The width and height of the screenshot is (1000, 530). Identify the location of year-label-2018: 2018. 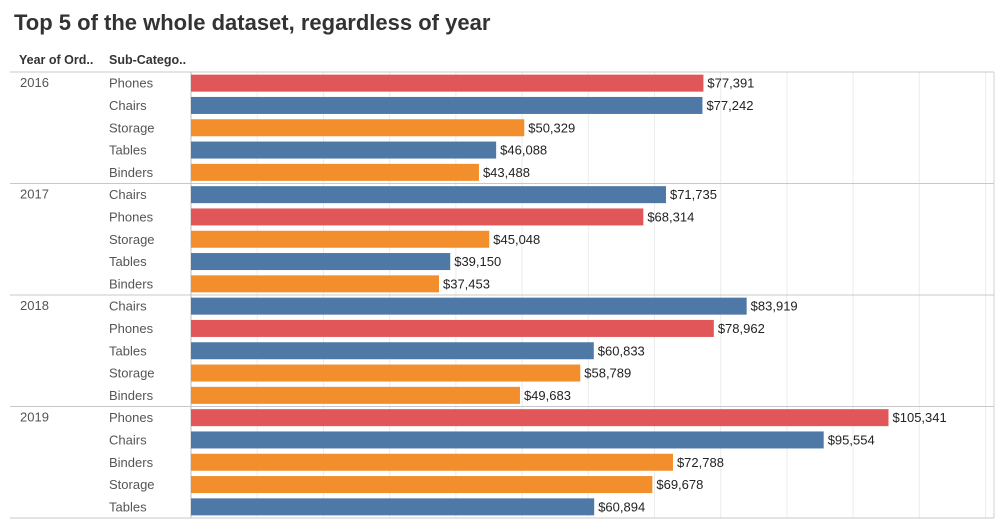
(34, 305).